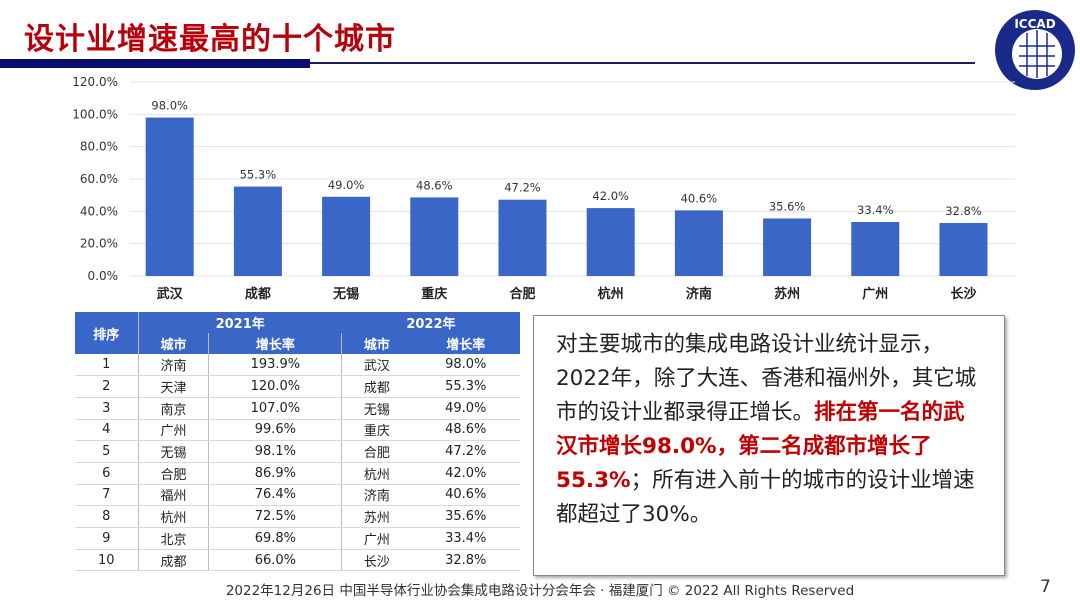 This screenshot has width=1080, height=607. What do you see at coordinates (699, 198) in the screenshot?
I see `data-label: 40.6%` at bounding box center [699, 198].